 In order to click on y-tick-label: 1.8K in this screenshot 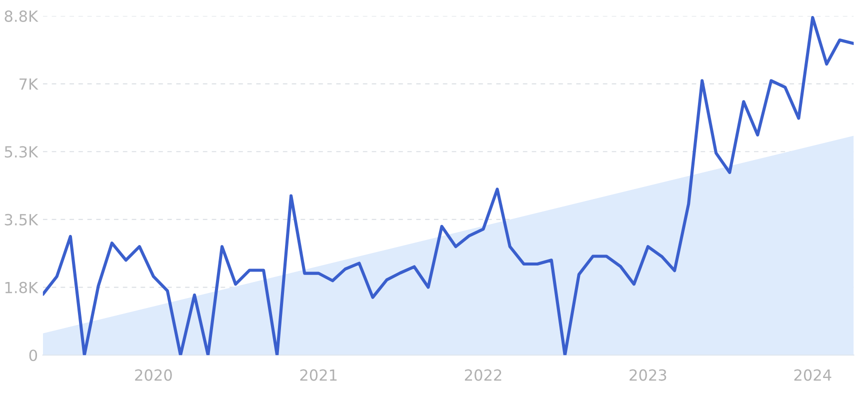, I will do `click(21, 288)`.